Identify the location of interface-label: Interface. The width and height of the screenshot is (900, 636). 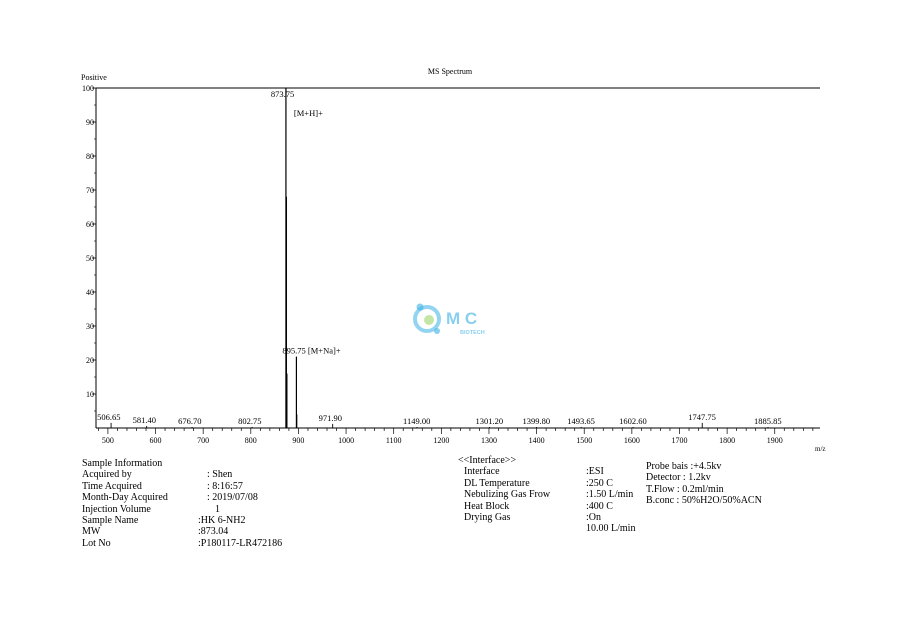
(482, 472).